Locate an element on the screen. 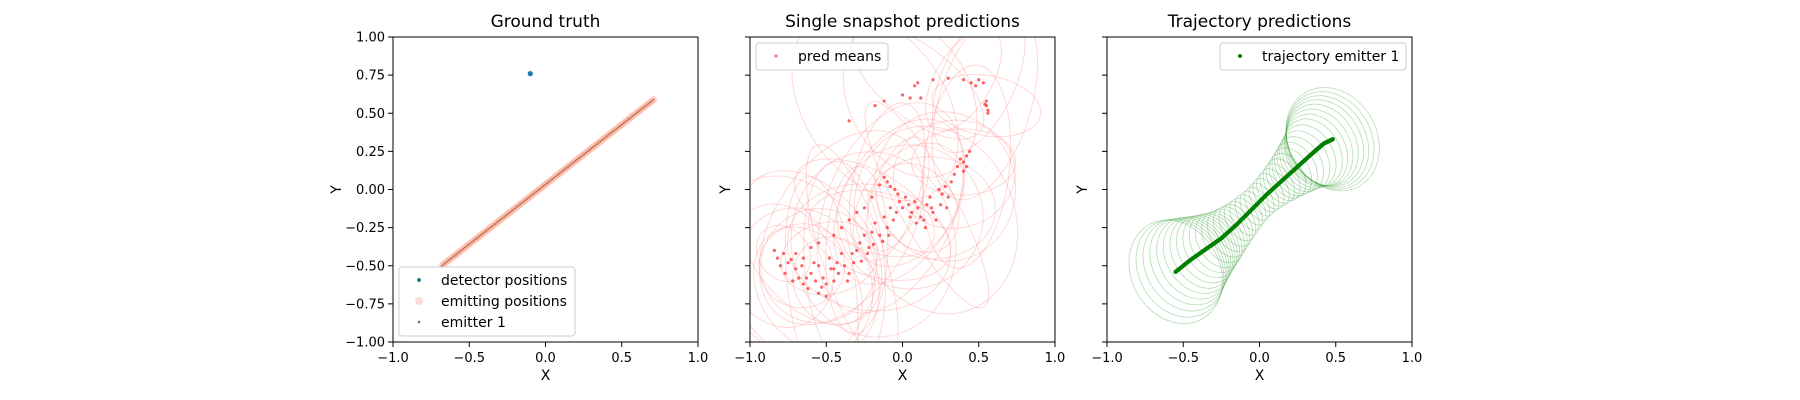 This screenshot has height=400, width=1800. y-tick-label: 0.00 is located at coordinates (370, 190).